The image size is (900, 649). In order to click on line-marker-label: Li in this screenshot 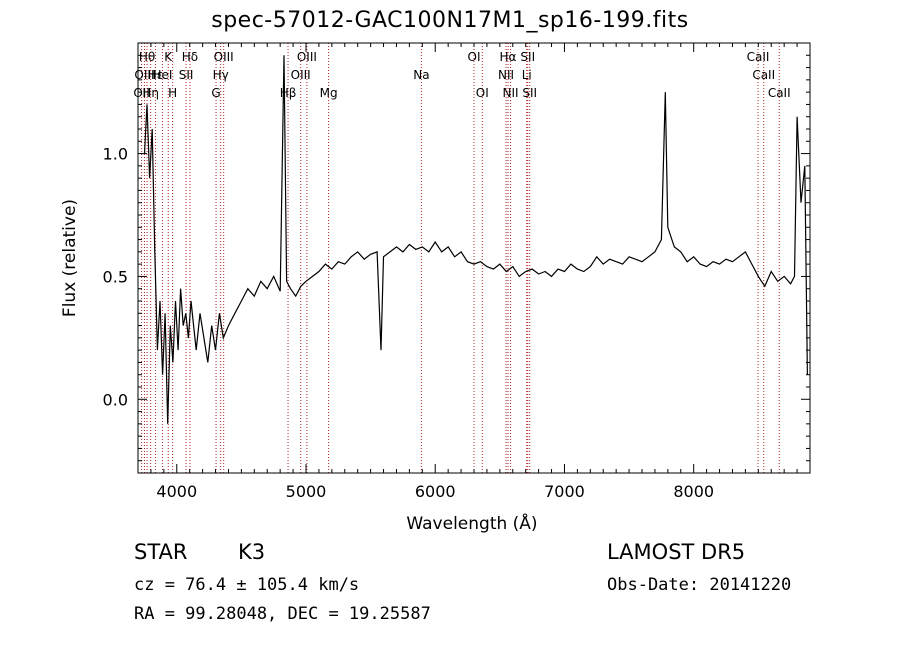, I will do `click(527, 75)`.